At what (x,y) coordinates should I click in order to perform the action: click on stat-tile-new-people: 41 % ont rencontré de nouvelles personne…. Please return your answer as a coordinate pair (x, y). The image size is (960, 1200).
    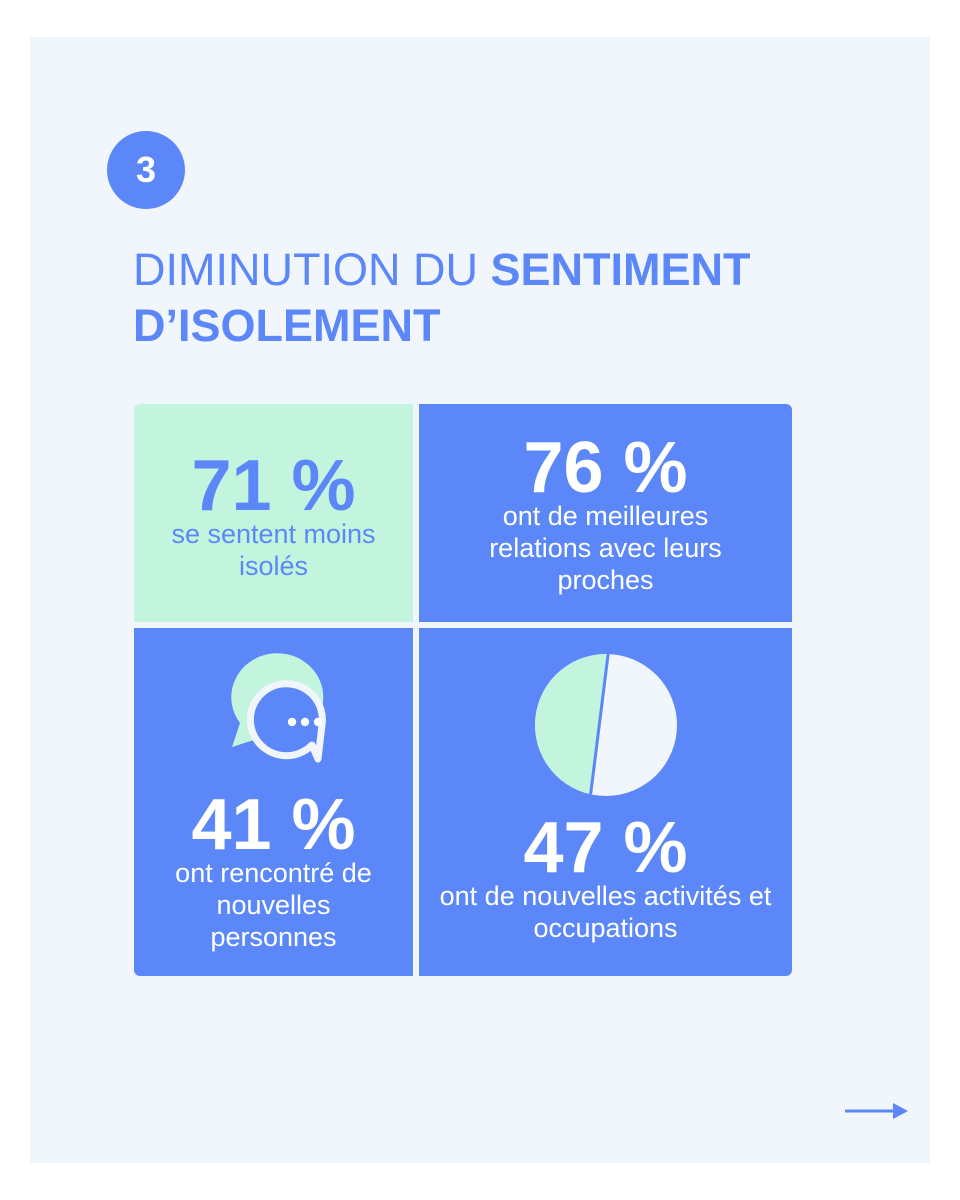
    Looking at the image, I should click on (273, 802).